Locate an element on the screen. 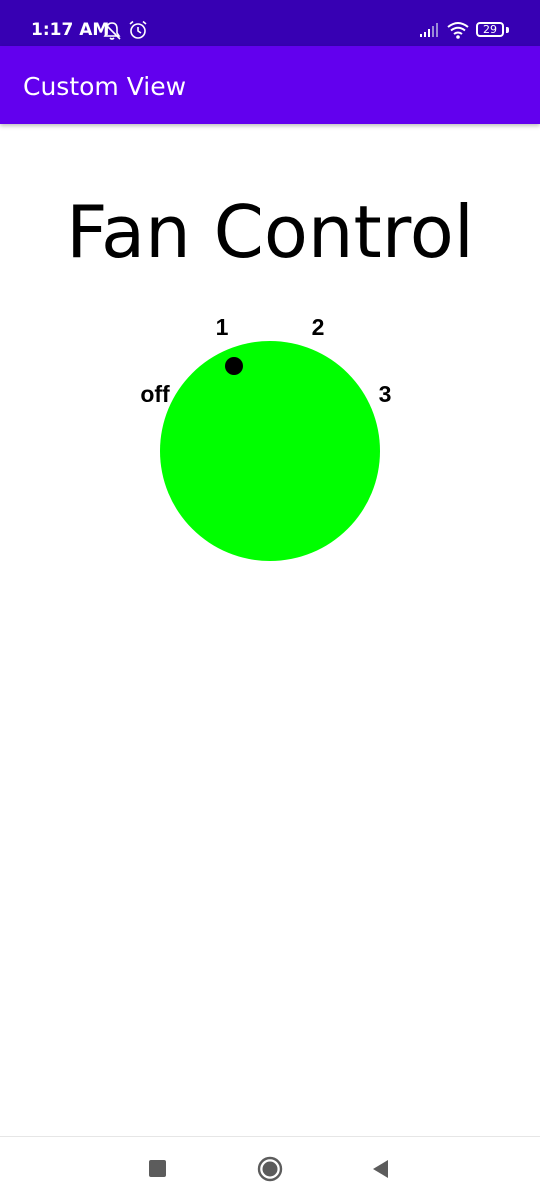 The height and width of the screenshot is (1201, 540). home-button is located at coordinates (270, 1169).